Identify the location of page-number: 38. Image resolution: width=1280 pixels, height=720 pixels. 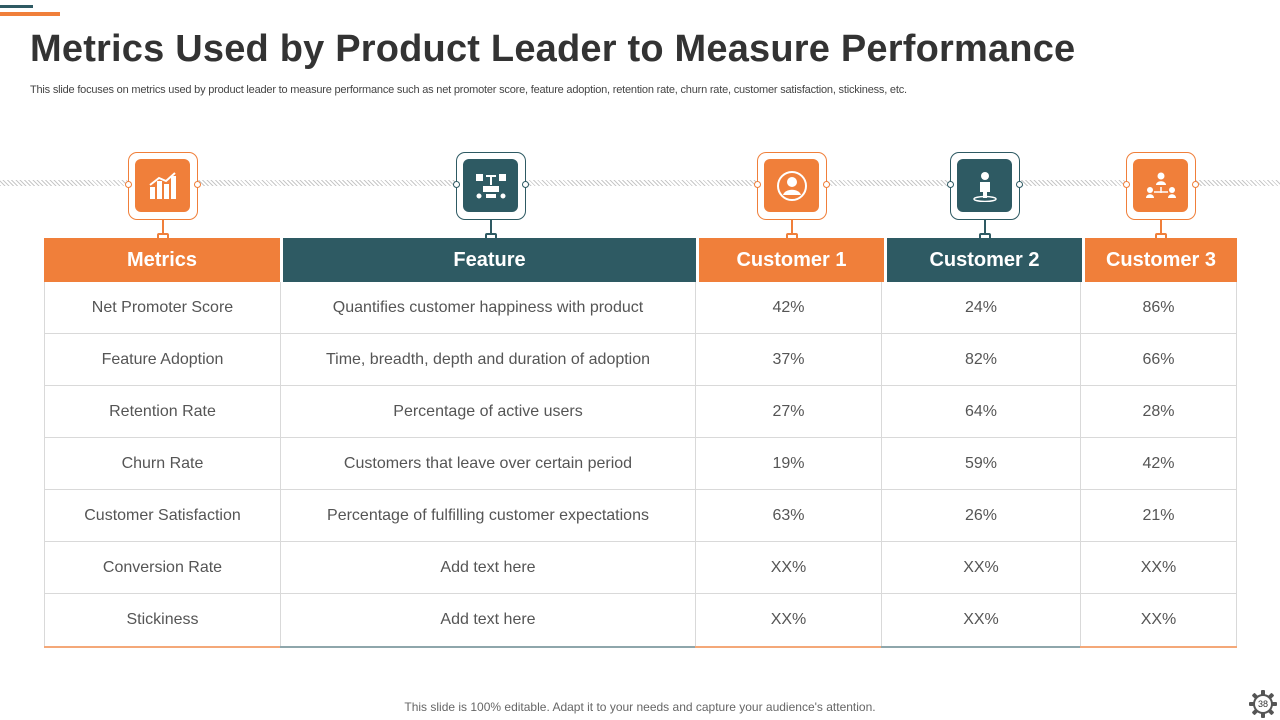
(1262, 704).